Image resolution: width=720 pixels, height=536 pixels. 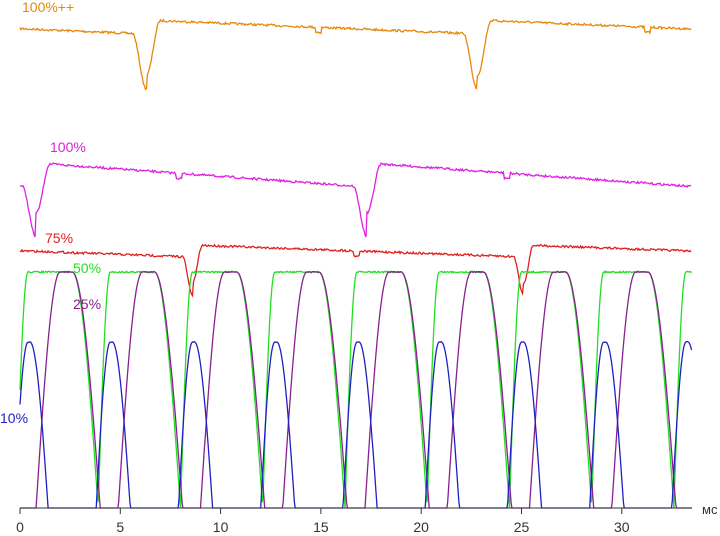 What do you see at coordinates (87, 268) in the screenshot?
I see `series-label: 50%` at bounding box center [87, 268].